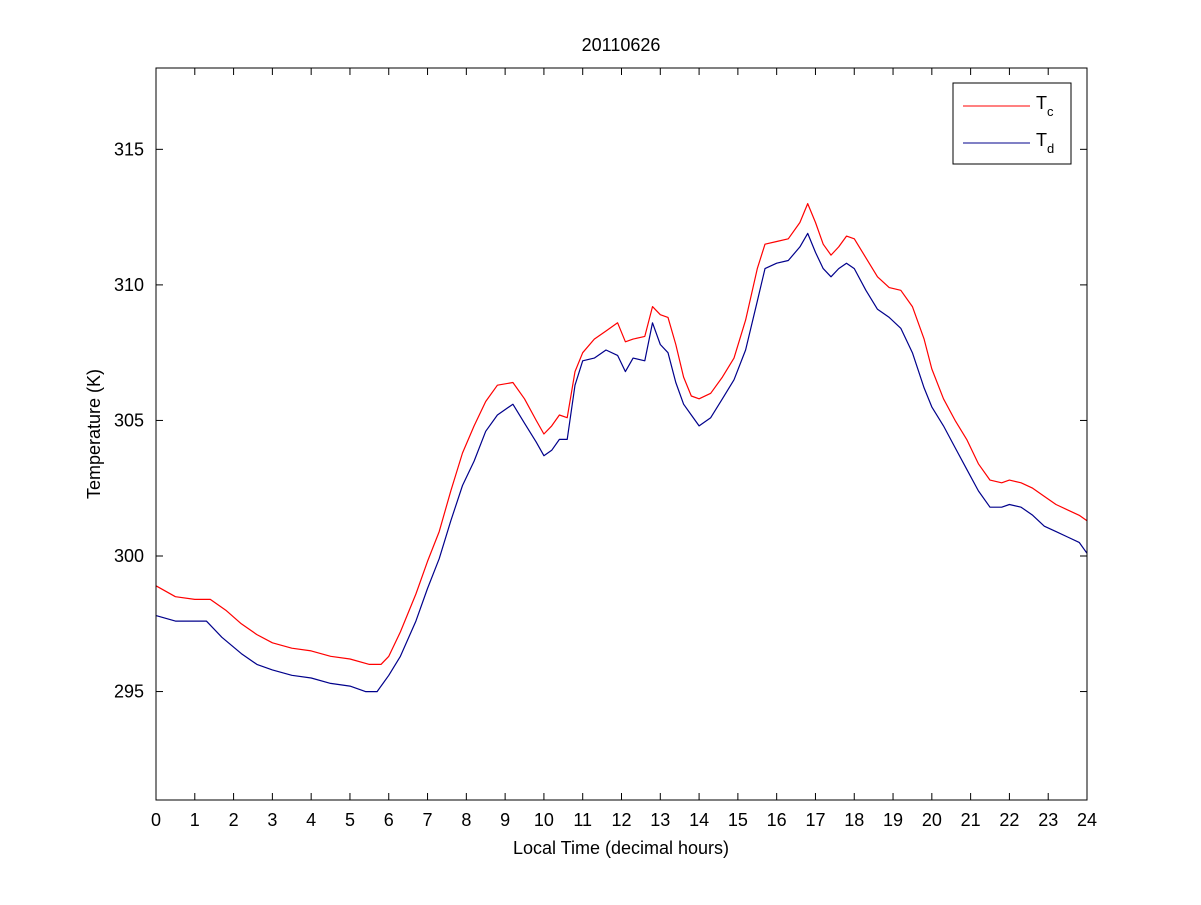 Image resolution: width=1201 pixels, height=905 pixels. I want to click on legend: Tc Td, so click(1012, 123).